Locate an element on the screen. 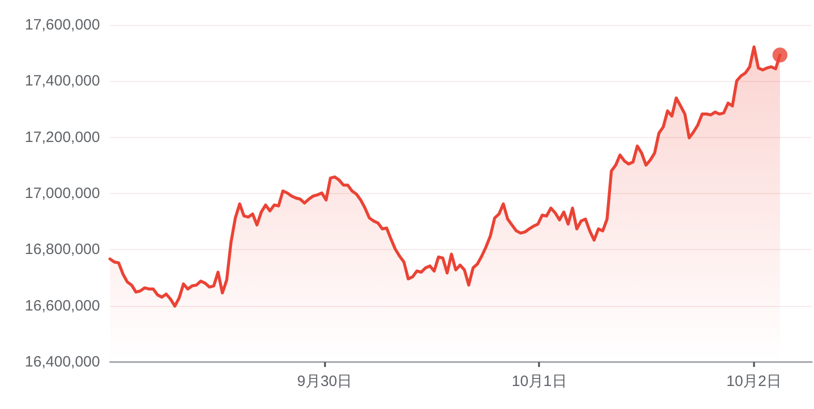 The width and height of the screenshot is (814, 409). y-tick-label: 16,800,000 is located at coordinates (62, 249).